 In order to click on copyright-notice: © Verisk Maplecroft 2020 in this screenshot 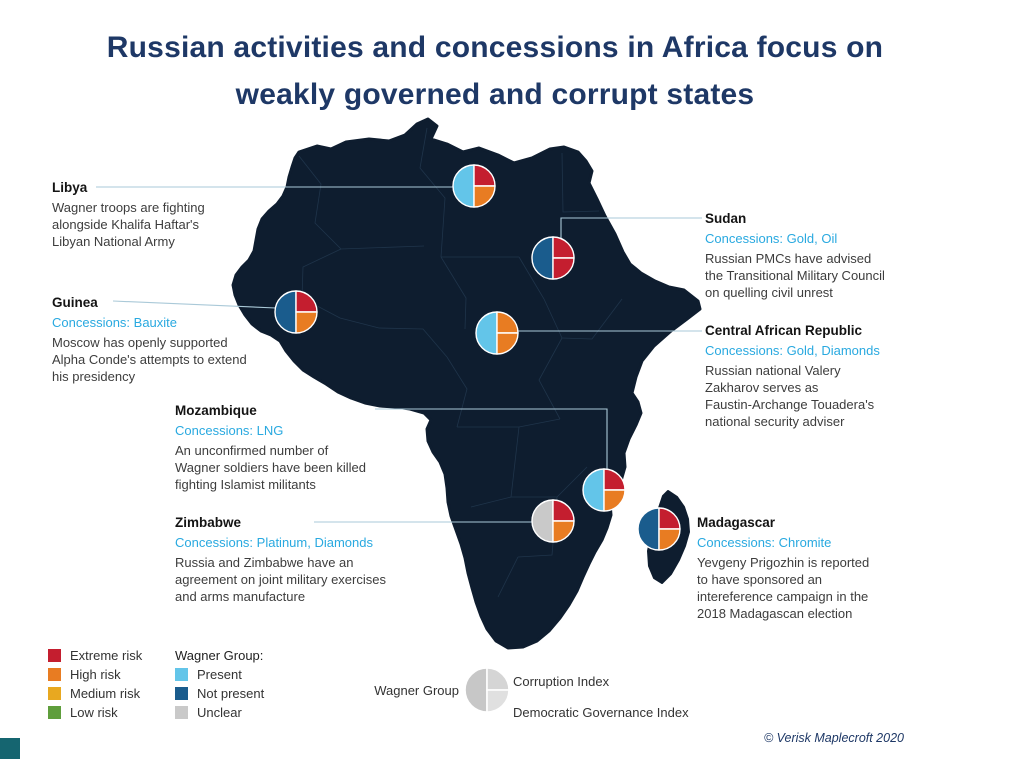, I will do `click(833, 738)`.